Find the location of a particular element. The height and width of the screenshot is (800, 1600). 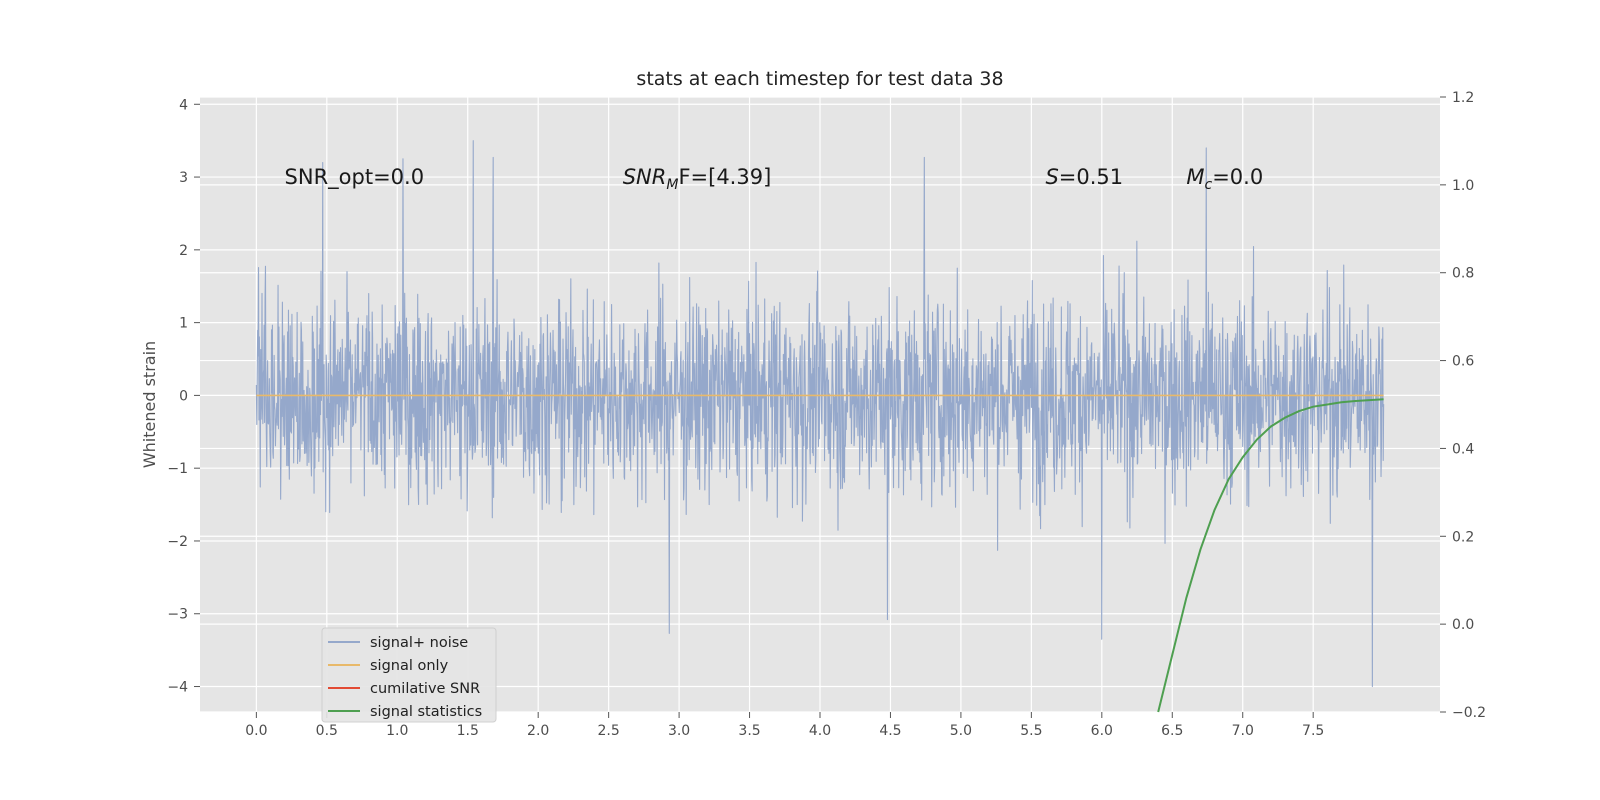

annotation-3: Mc=0.0 is located at coordinates (1224, 179).